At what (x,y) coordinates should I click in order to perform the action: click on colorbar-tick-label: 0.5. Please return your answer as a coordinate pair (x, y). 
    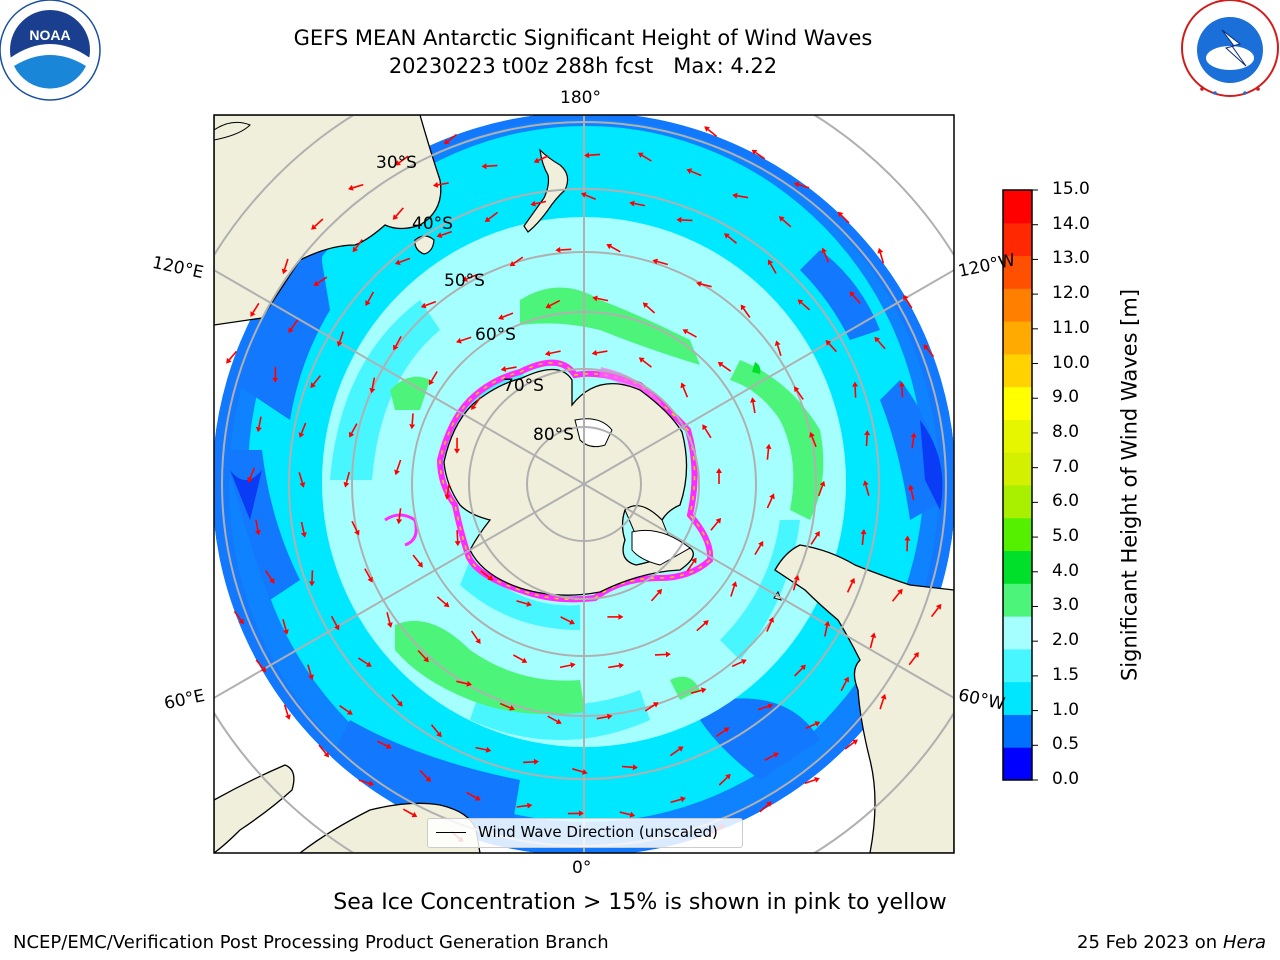
    Looking at the image, I should click on (1066, 744).